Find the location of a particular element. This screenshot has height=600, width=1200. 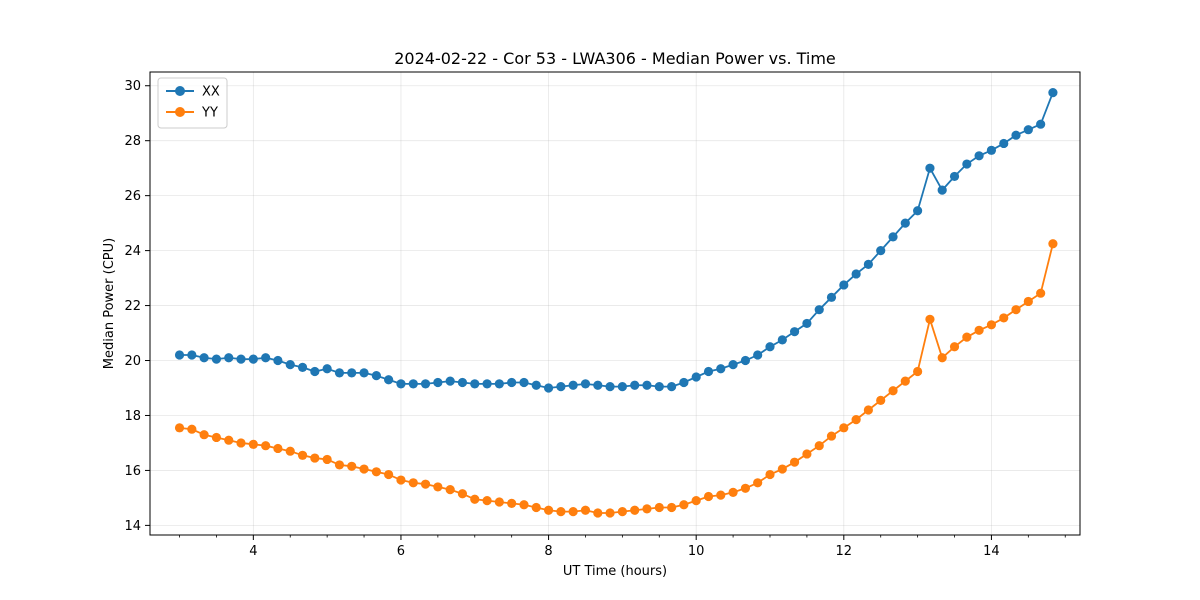

y-tick-label: 22 is located at coordinates (132, 306).